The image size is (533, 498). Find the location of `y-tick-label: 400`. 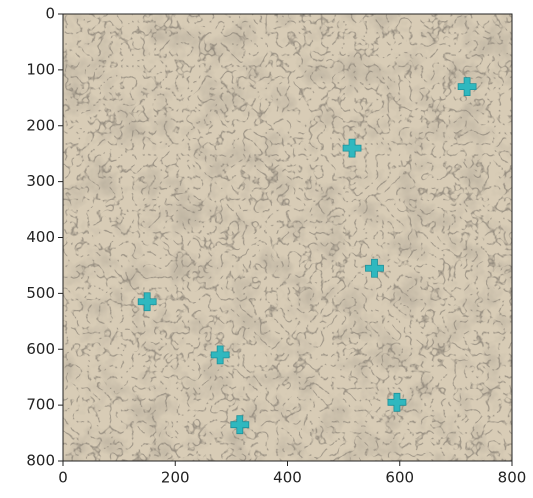

y-tick-label: 400 is located at coordinates (40, 237).